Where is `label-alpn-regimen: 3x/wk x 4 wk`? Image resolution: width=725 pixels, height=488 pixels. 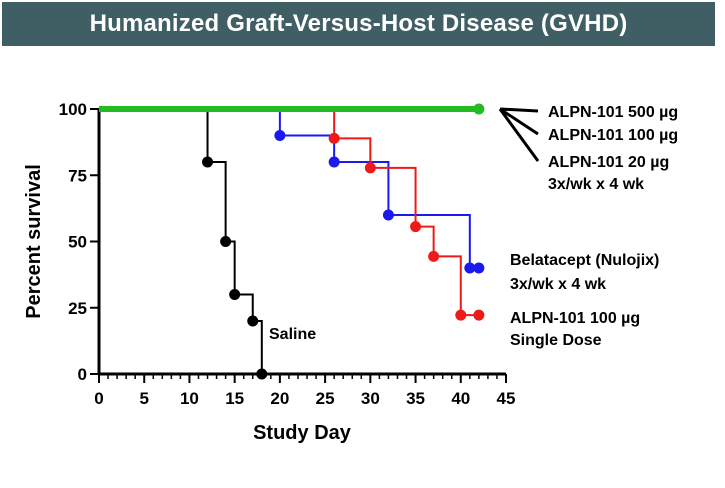 label-alpn-regimen: 3x/wk x 4 wk is located at coordinates (596, 184).